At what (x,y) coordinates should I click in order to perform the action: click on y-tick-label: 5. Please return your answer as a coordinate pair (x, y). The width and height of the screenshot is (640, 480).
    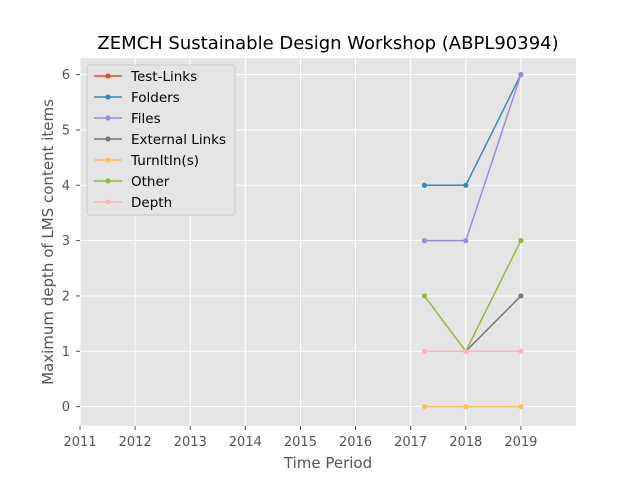
    Looking at the image, I should click on (66, 130).